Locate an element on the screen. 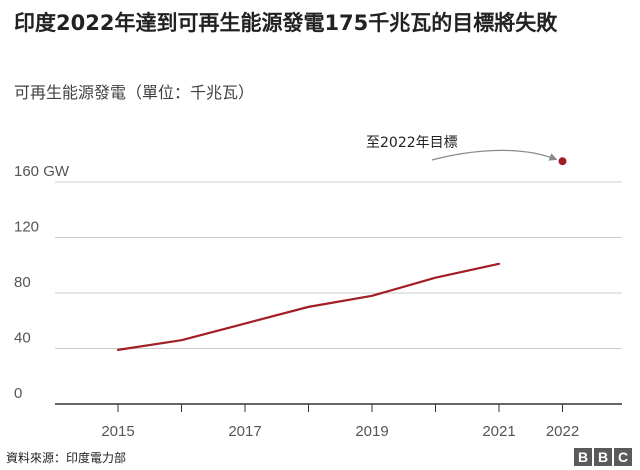 The height and width of the screenshot is (470, 640). y-tick-label: 0 is located at coordinates (18, 393).